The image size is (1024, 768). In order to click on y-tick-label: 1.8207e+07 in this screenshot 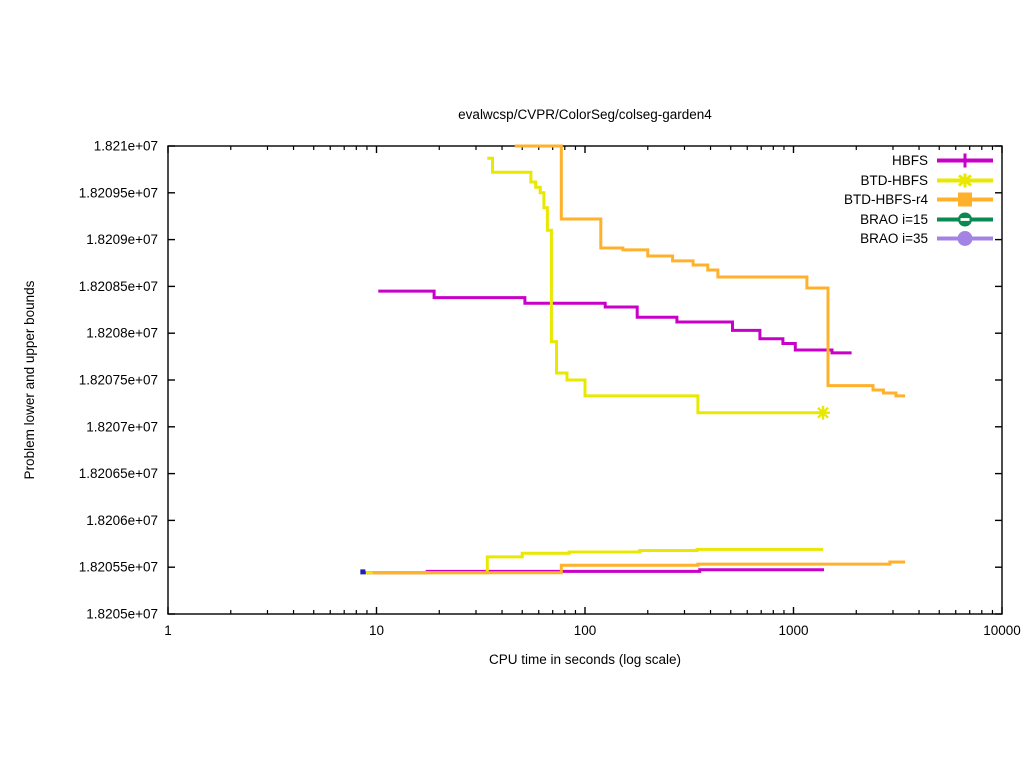, I will do `click(122, 426)`.